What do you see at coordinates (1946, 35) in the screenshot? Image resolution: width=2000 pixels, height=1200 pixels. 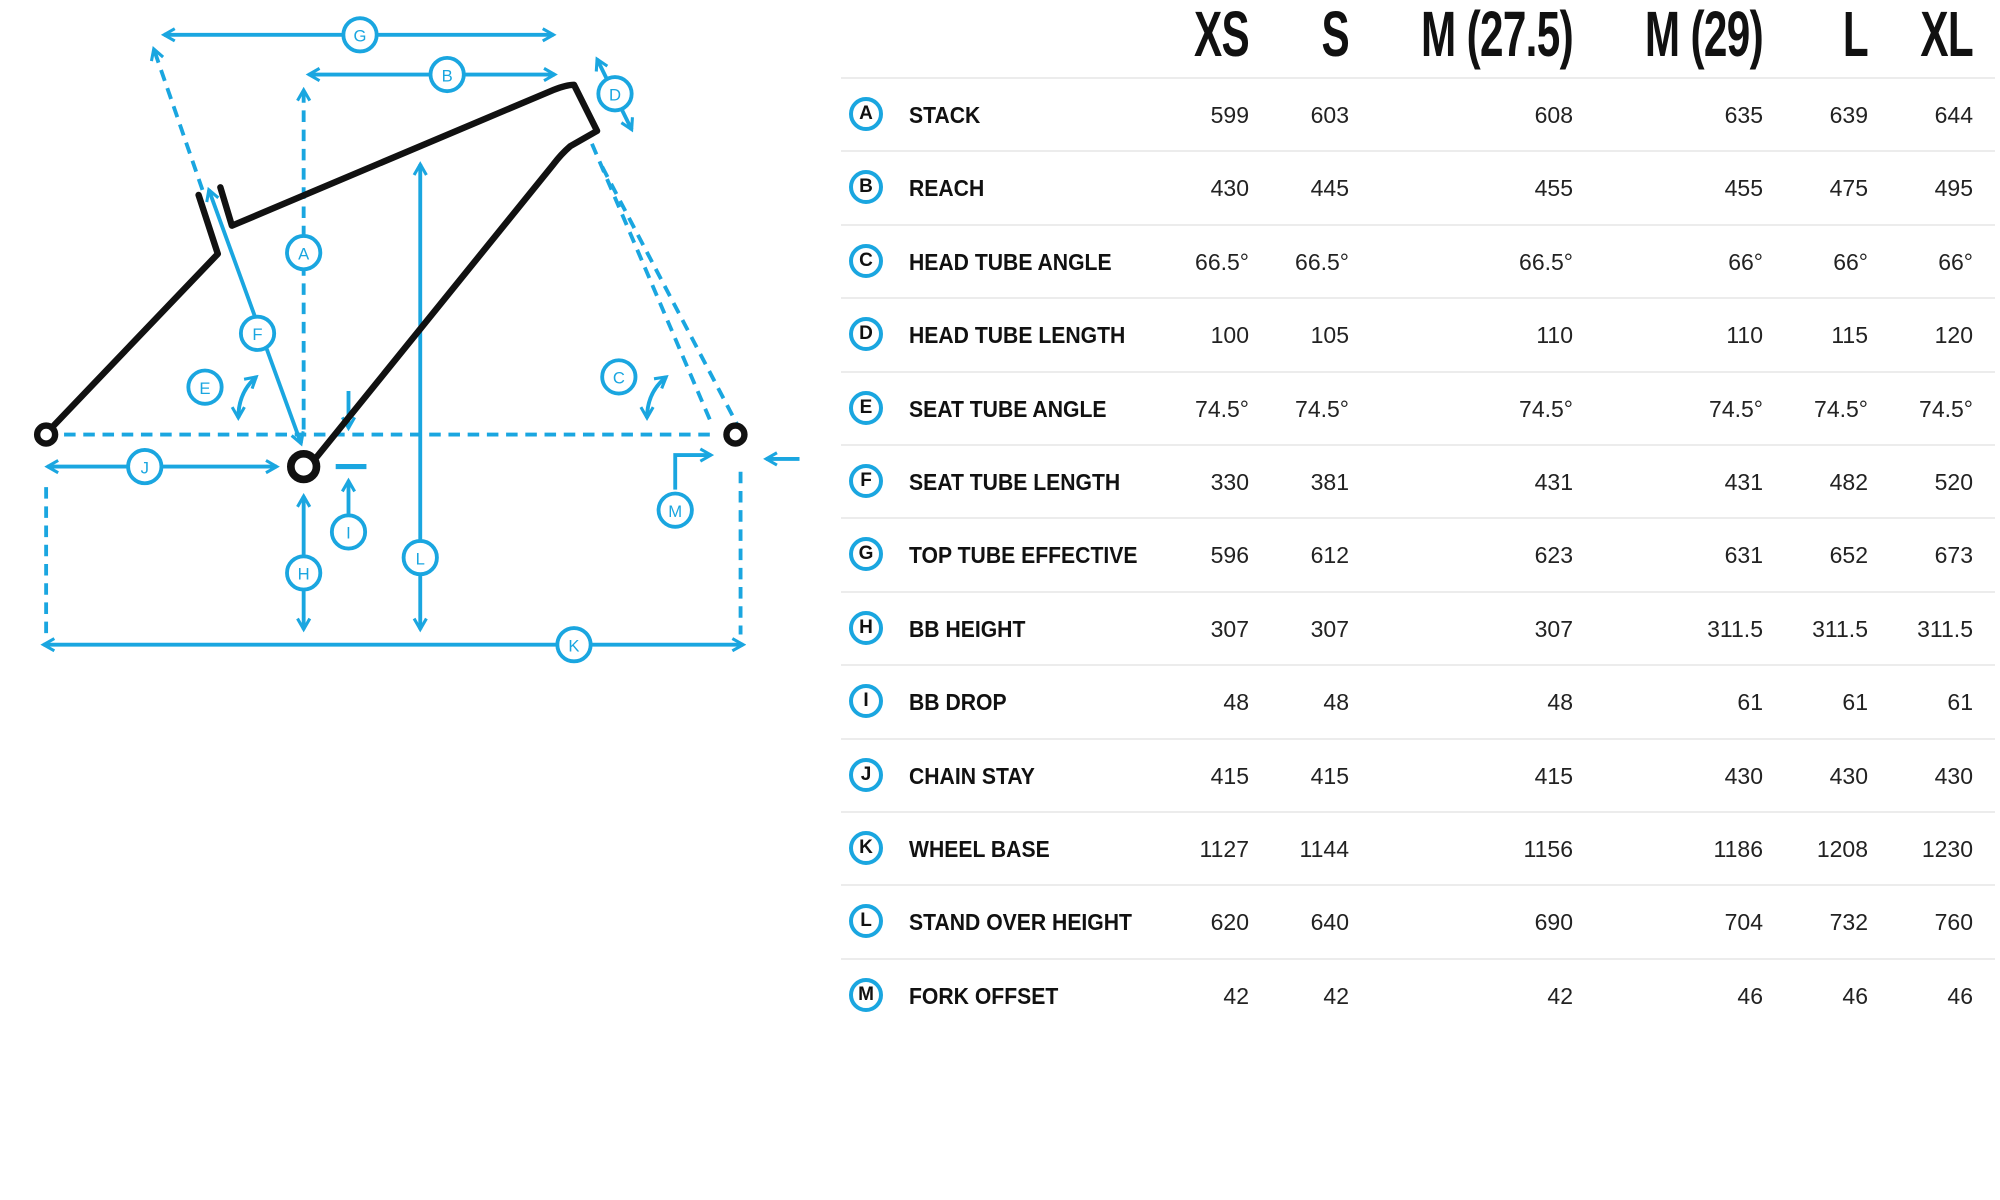 I see `size-header-xl: XL` at bounding box center [1946, 35].